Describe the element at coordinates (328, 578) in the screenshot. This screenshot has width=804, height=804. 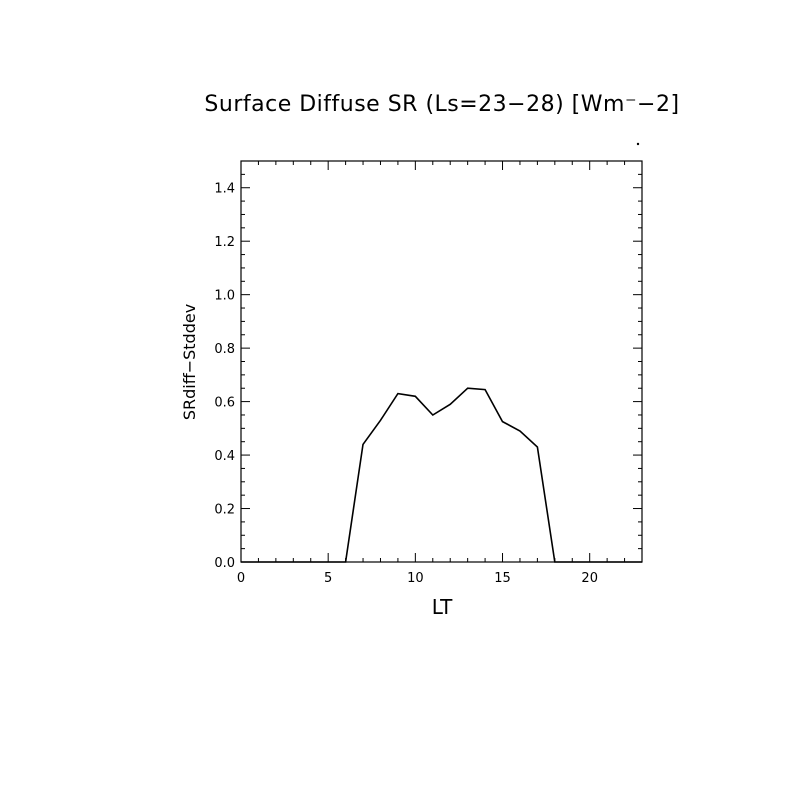
I see `x-tick-label: 5` at that location.